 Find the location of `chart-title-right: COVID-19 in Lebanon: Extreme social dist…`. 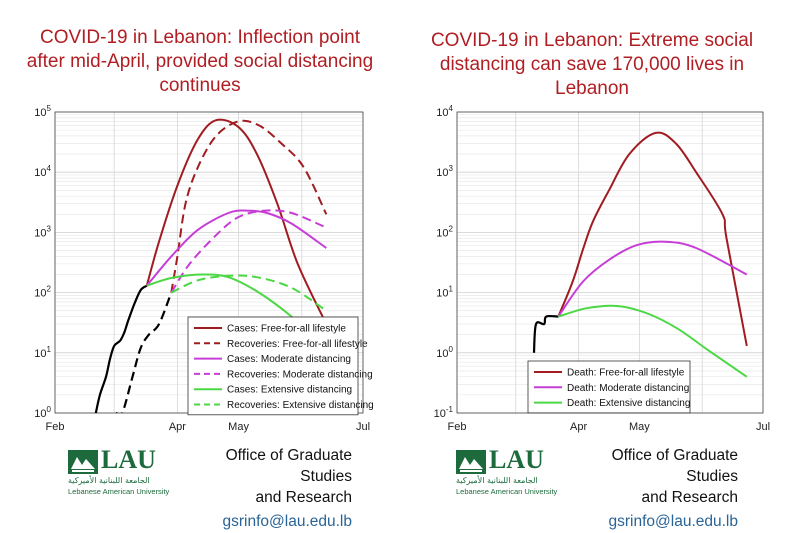

chart-title-right: COVID-19 in Lebanon: Extreme social dist… is located at coordinates (592, 64).